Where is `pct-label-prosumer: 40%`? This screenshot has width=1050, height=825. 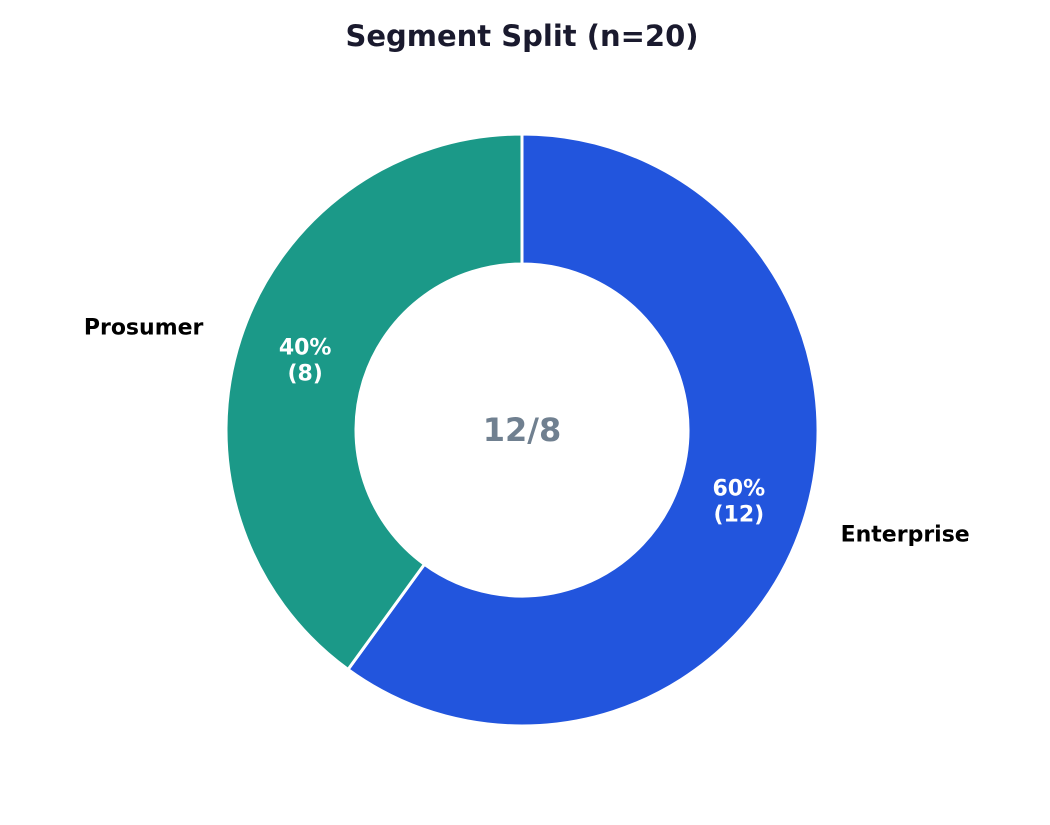
pct-label-prosumer: 40% is located at coordinates (305, 348).